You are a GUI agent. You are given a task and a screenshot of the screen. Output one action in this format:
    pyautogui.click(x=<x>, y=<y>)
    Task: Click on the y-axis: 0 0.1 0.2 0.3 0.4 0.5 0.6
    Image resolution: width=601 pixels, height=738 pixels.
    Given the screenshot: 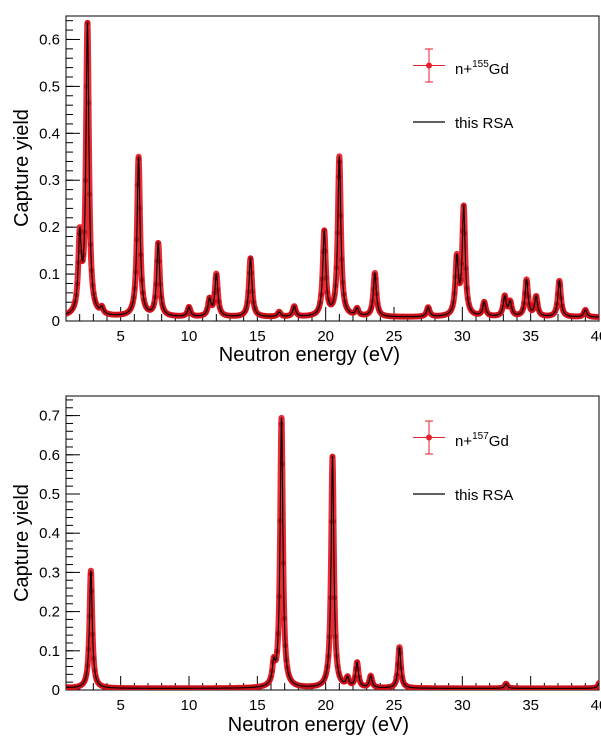 What is the action you would take?
    pyautogui.click(x=59, y=175)
    